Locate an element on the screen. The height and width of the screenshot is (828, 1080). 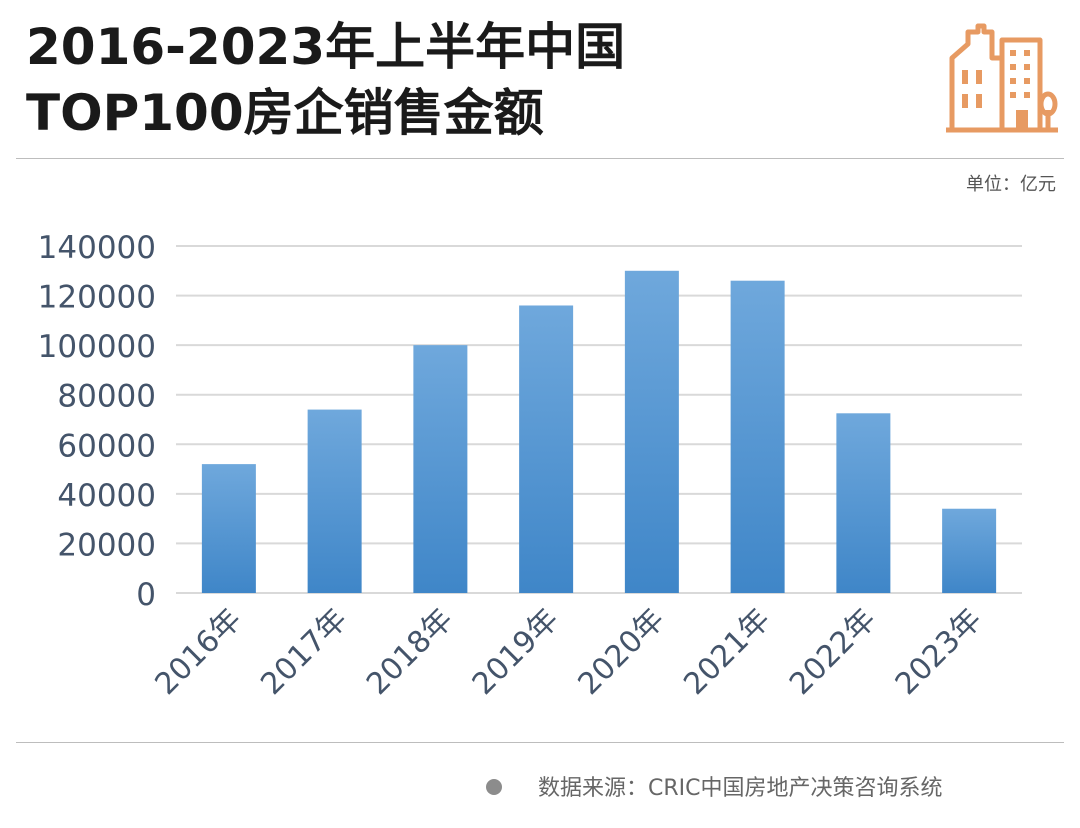
bar-2023年 is located at coordinates (969, 550).